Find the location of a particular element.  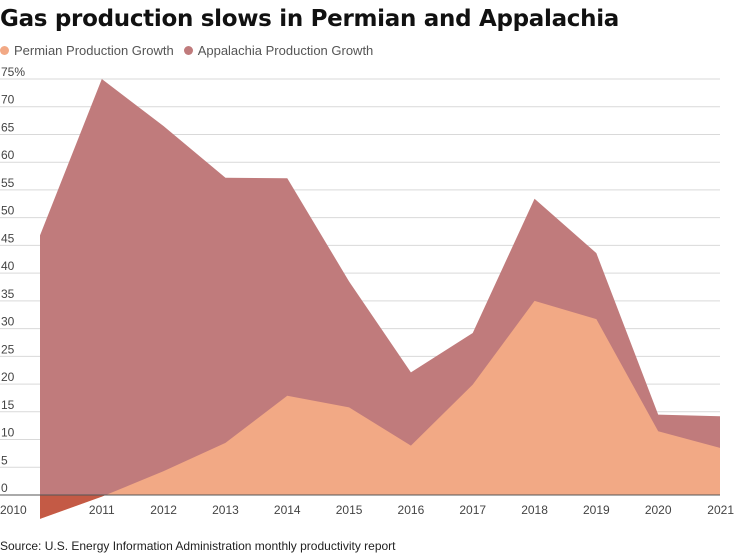

x-tick-label: 2011 is located at coordinates (102, 510).